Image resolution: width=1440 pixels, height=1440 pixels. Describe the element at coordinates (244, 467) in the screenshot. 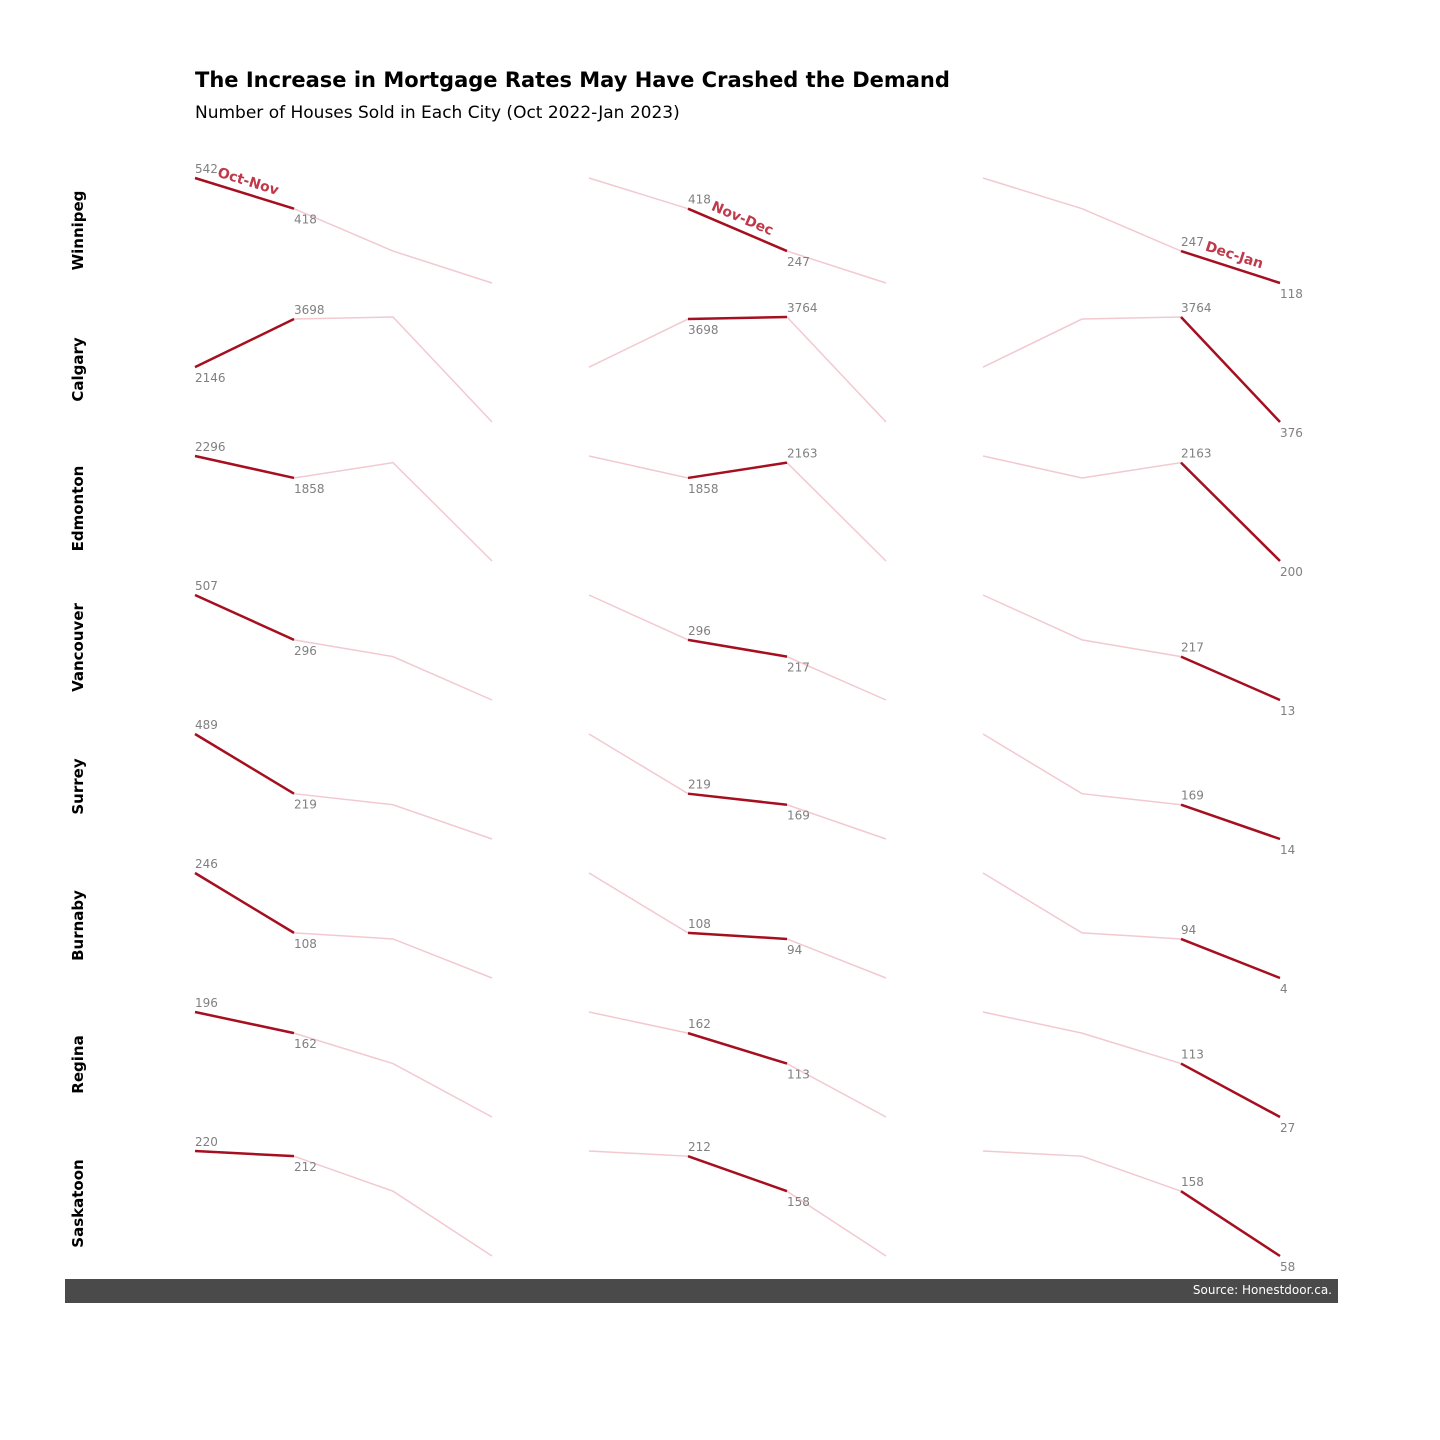

I see `highlight-segment-edmonton-oct-nov` at that location.